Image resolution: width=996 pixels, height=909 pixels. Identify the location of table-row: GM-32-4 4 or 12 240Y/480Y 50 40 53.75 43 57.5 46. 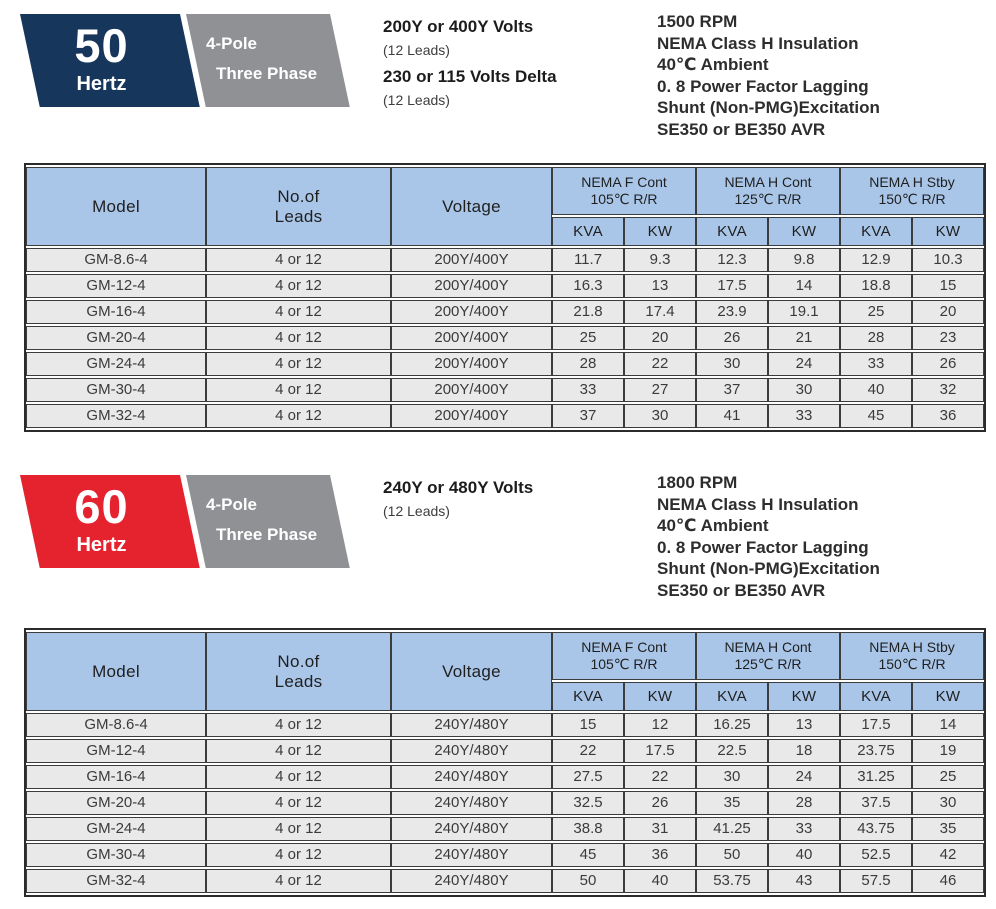
(505, 881).